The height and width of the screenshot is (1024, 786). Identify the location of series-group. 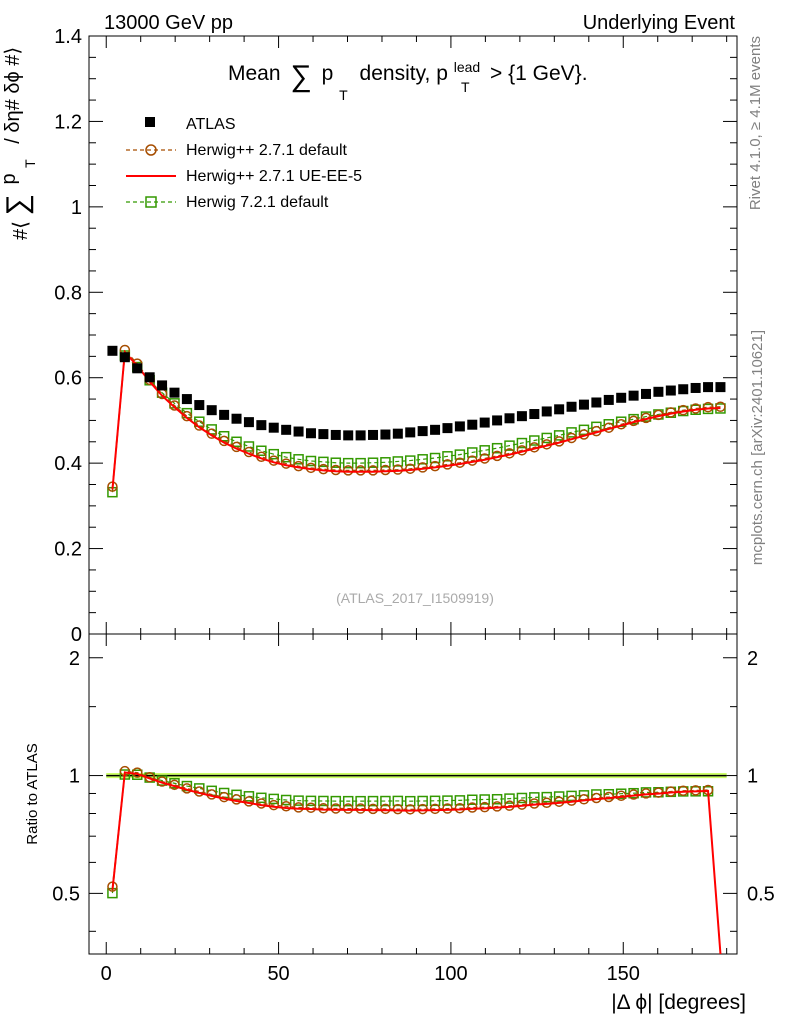
(416, 421).